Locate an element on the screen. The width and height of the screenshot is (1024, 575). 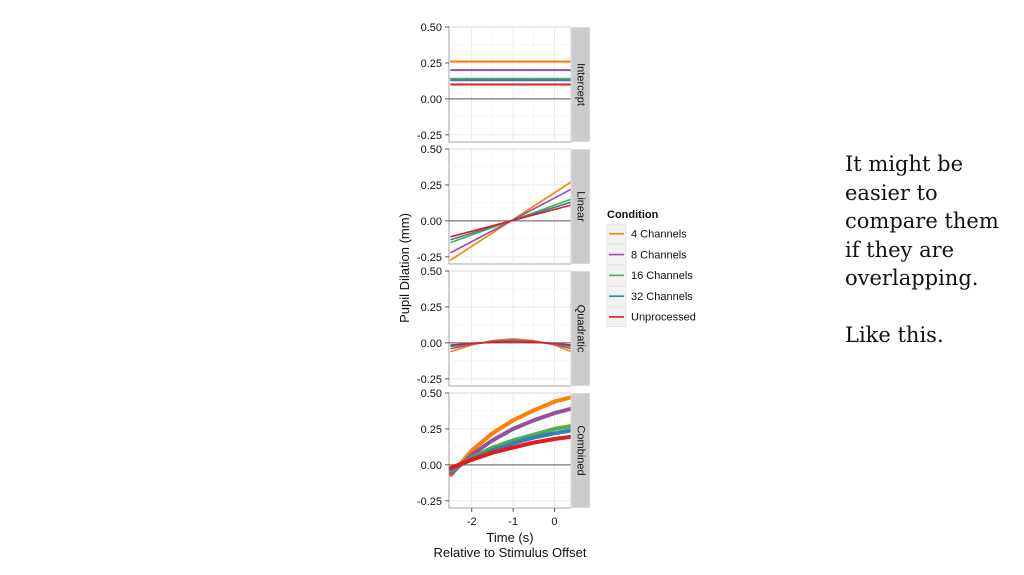
legend-title: Condition is located at coordinates (633, 215).